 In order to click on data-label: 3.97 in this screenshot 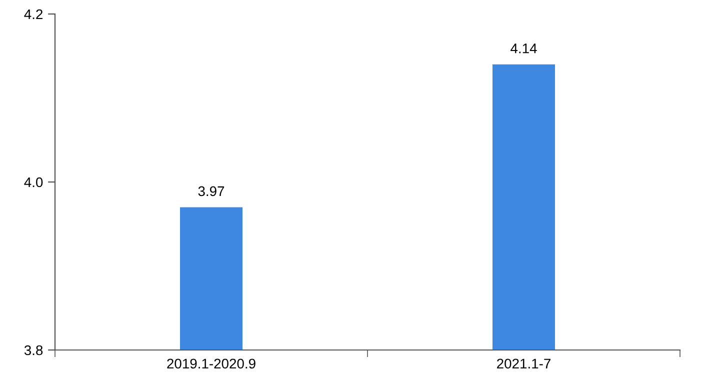, I will do `click(211, 191)`.